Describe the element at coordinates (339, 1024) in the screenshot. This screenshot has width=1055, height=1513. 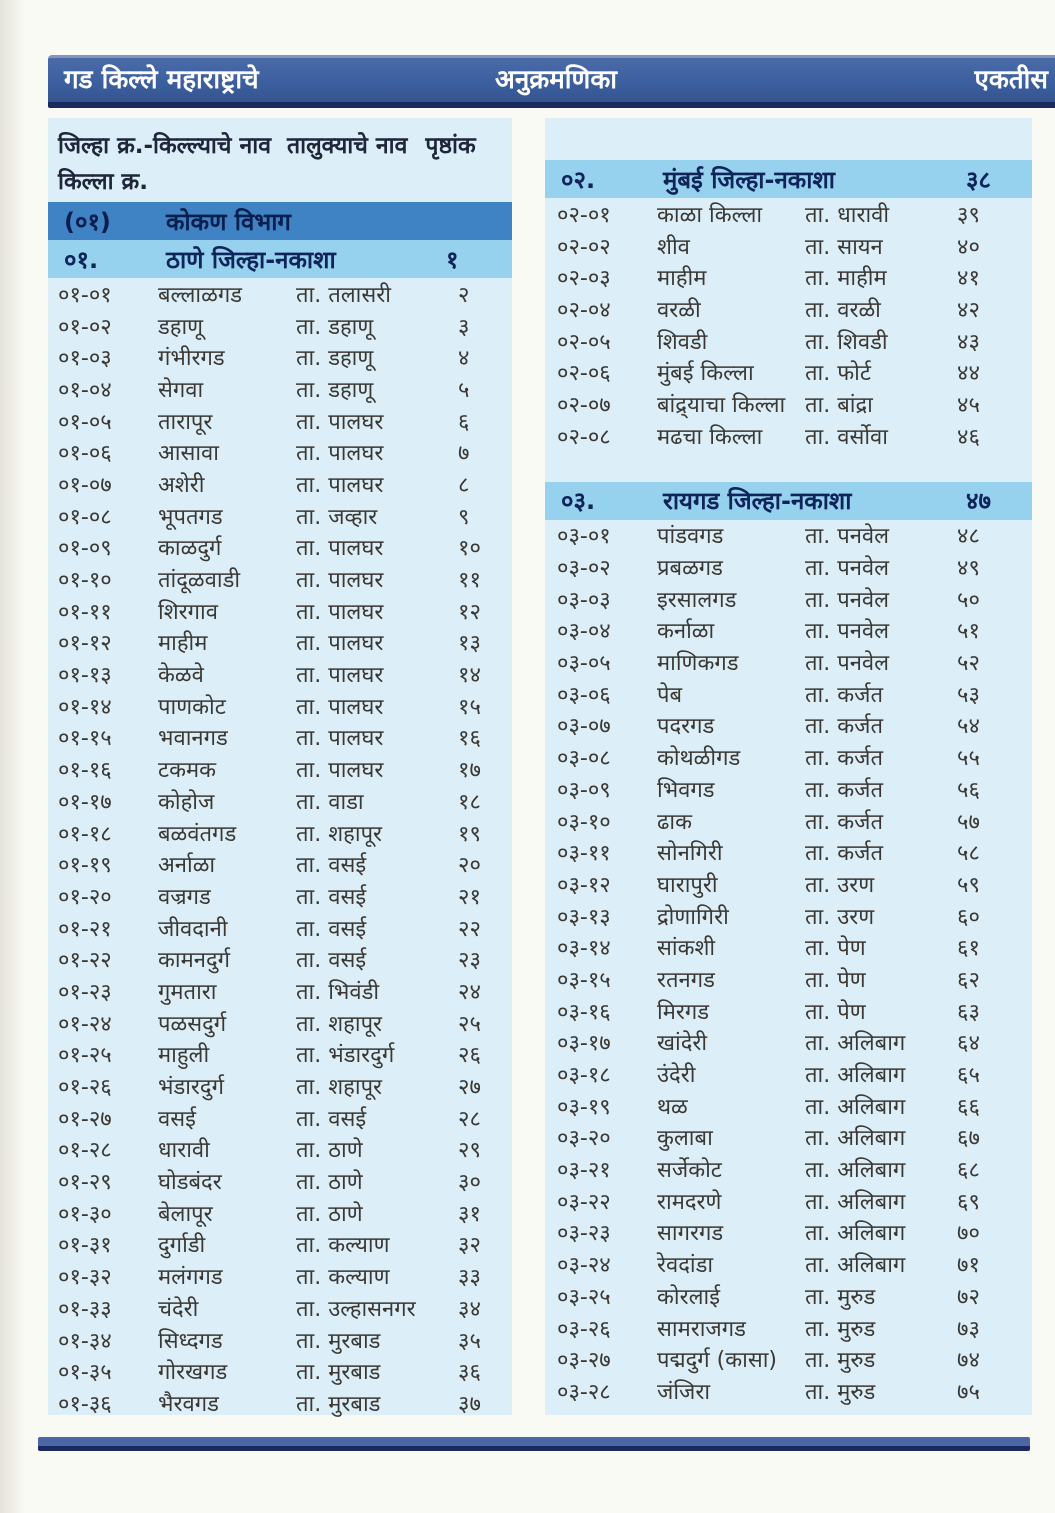
I see `taluka-name: ता. शहापूर` at that location.